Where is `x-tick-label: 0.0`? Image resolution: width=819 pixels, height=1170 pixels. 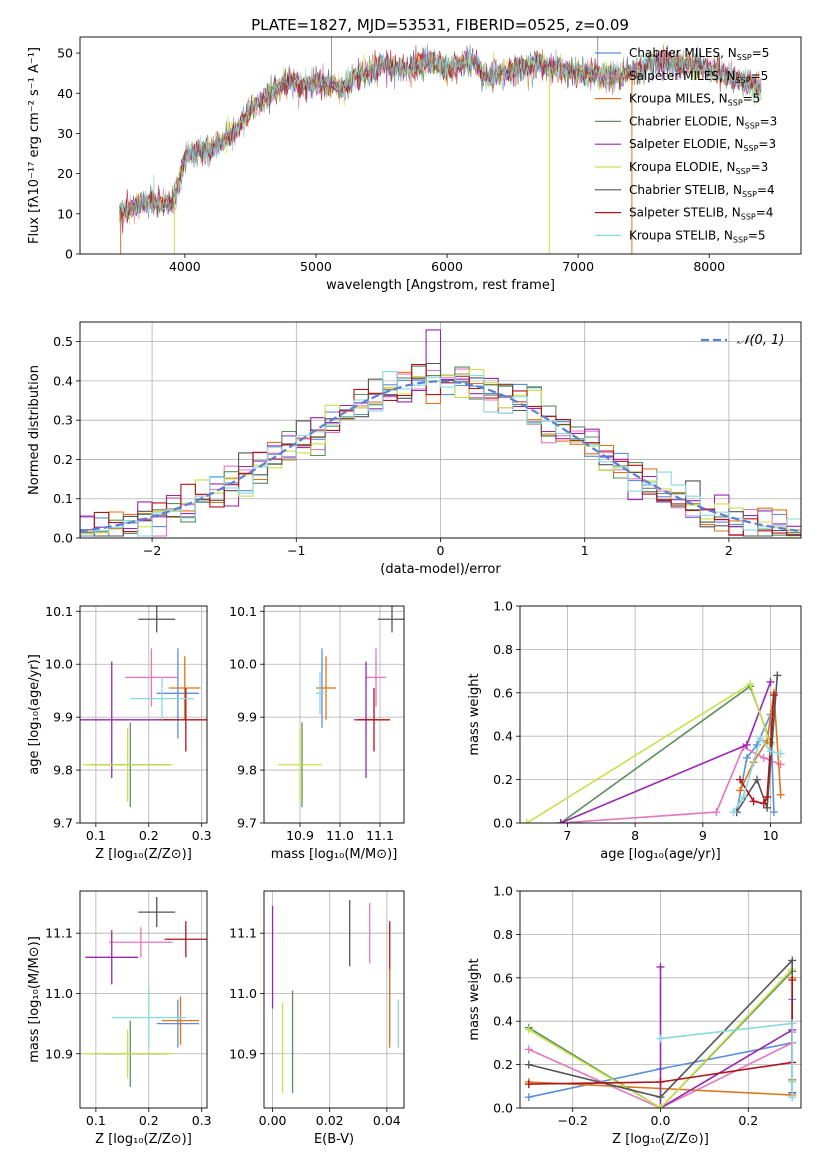
x-tick-label: 0.0 is located at coordinates (661, 1120).